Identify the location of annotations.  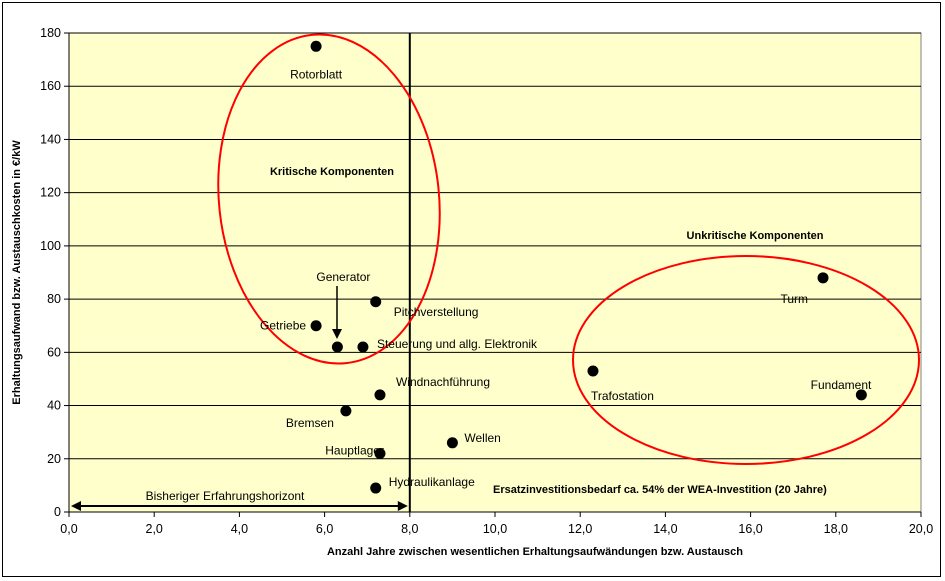
(239, 398).